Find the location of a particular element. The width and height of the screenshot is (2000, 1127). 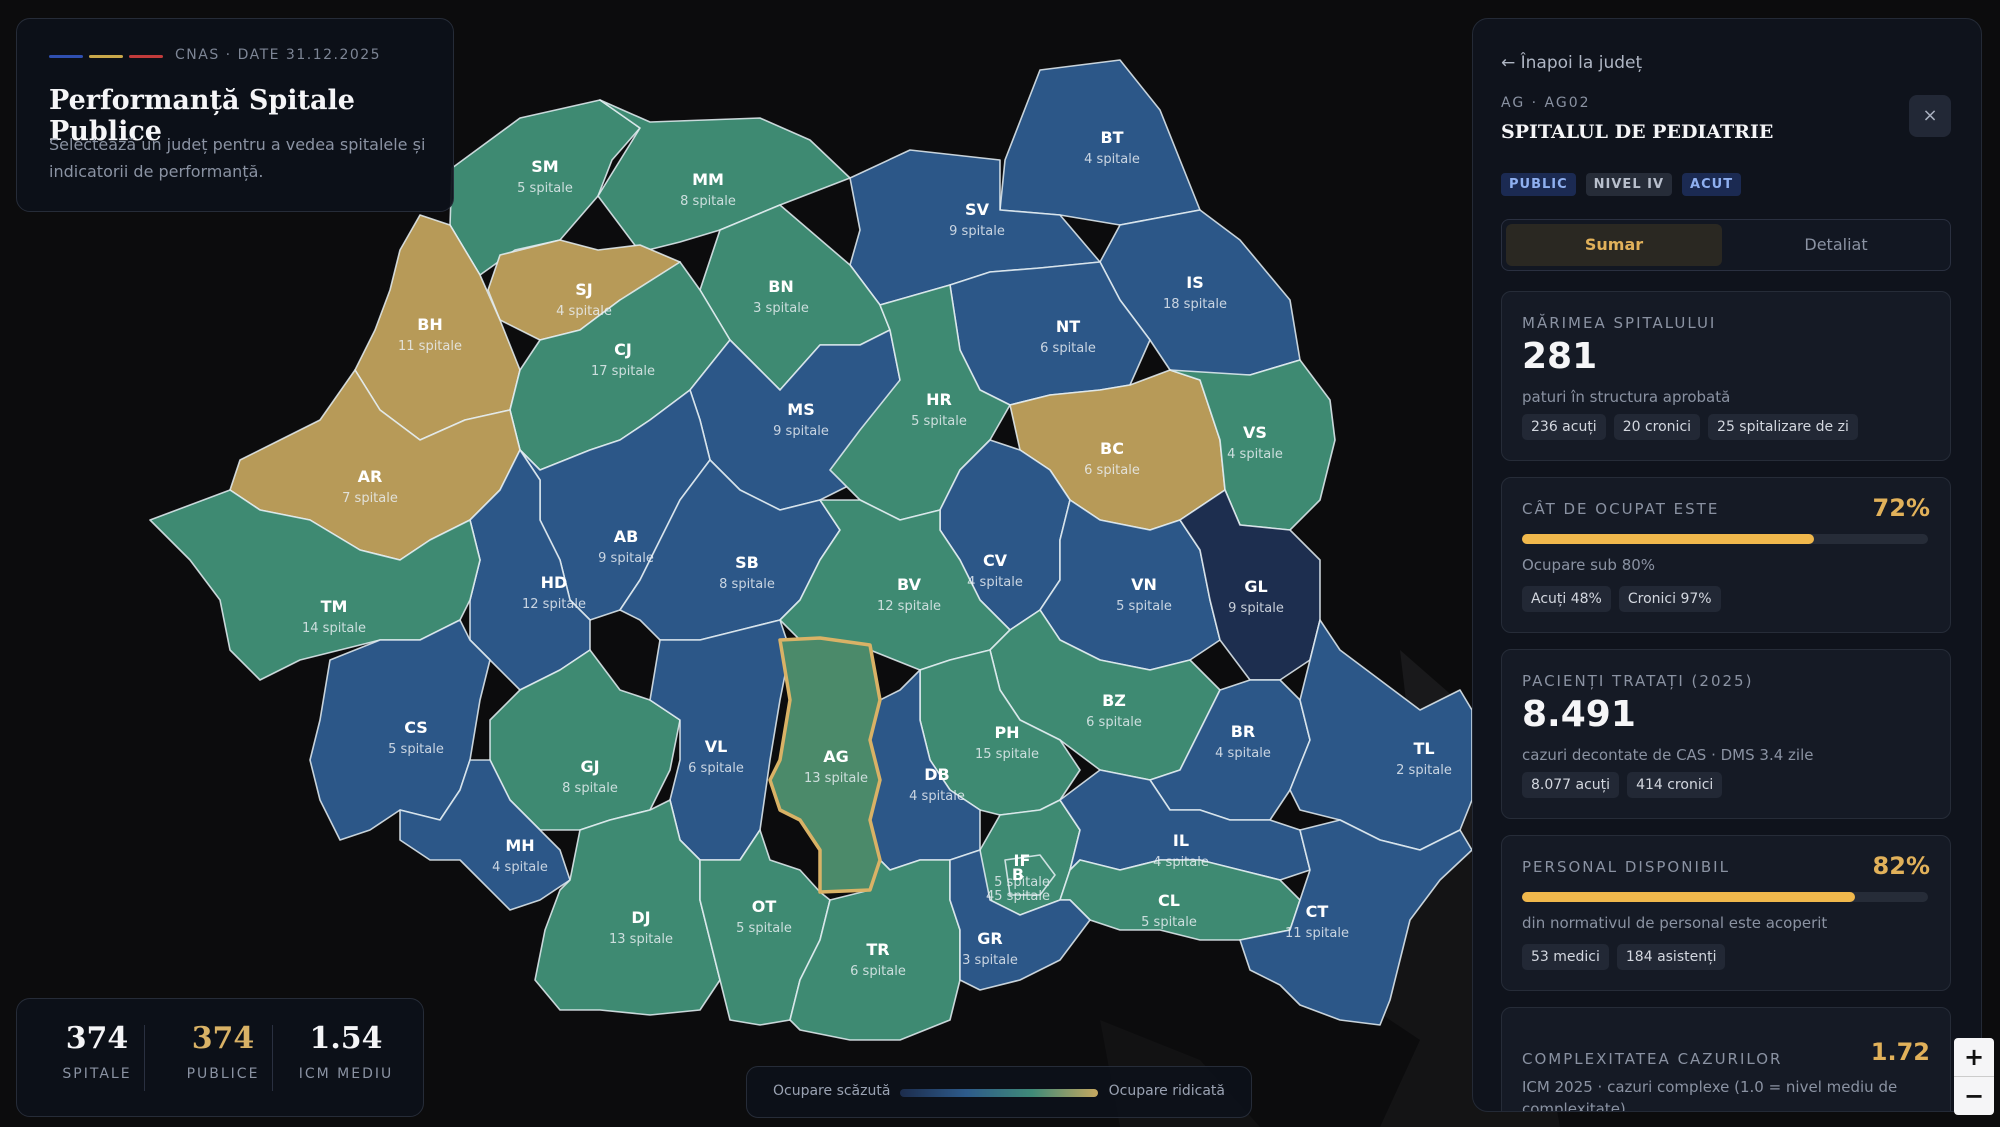

county-code-label: MM is located at coordinates (708, 179).